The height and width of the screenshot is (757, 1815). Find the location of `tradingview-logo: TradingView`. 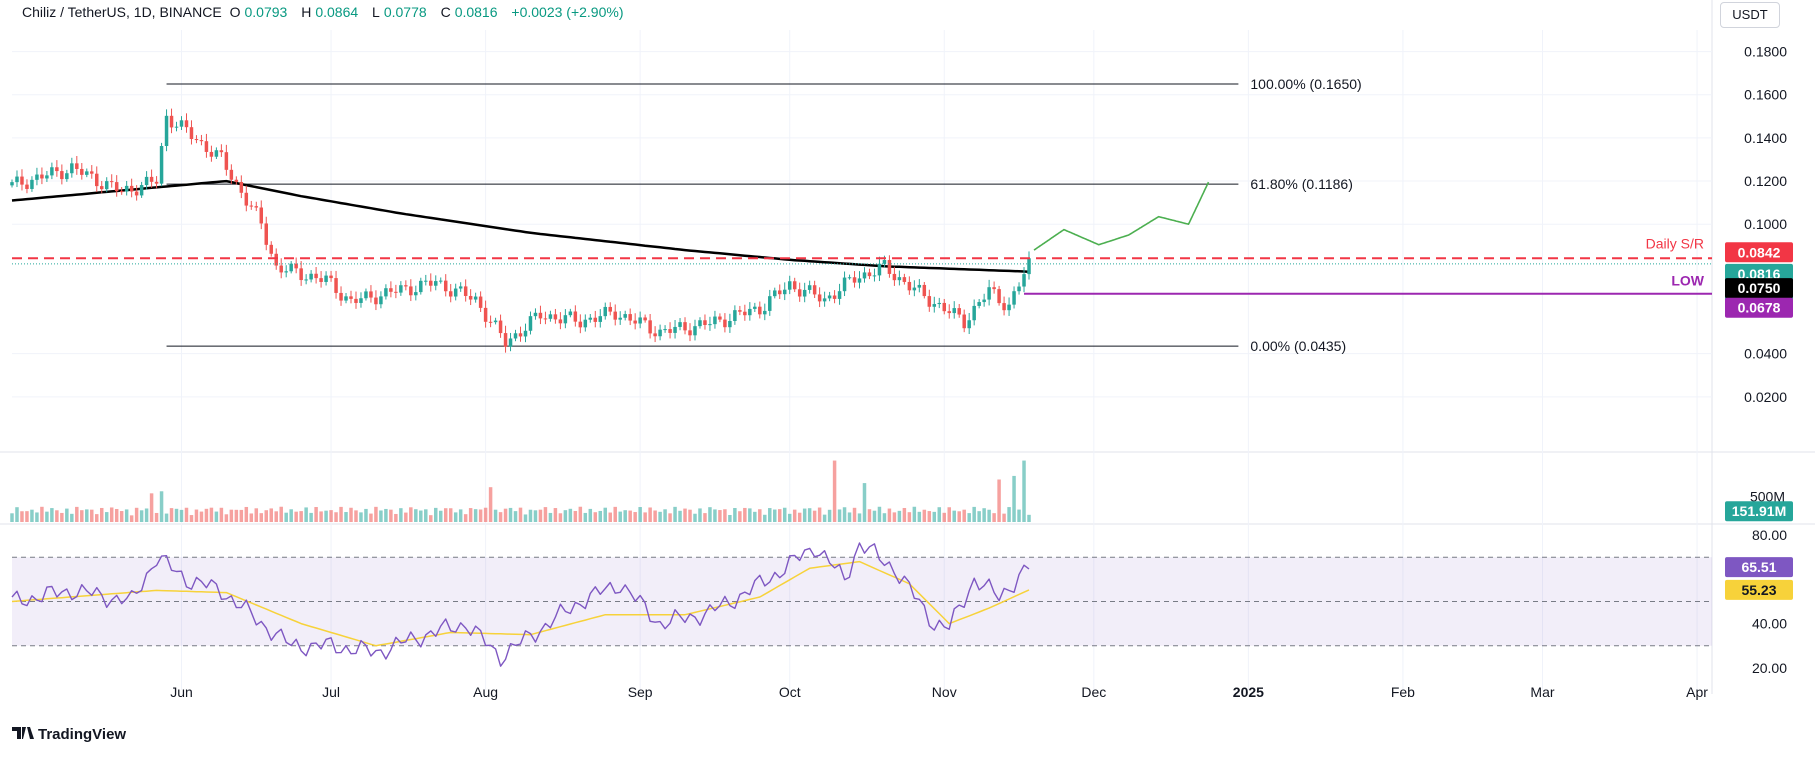

tradingview-logo: TradingView is located at coordinates (69, 734).